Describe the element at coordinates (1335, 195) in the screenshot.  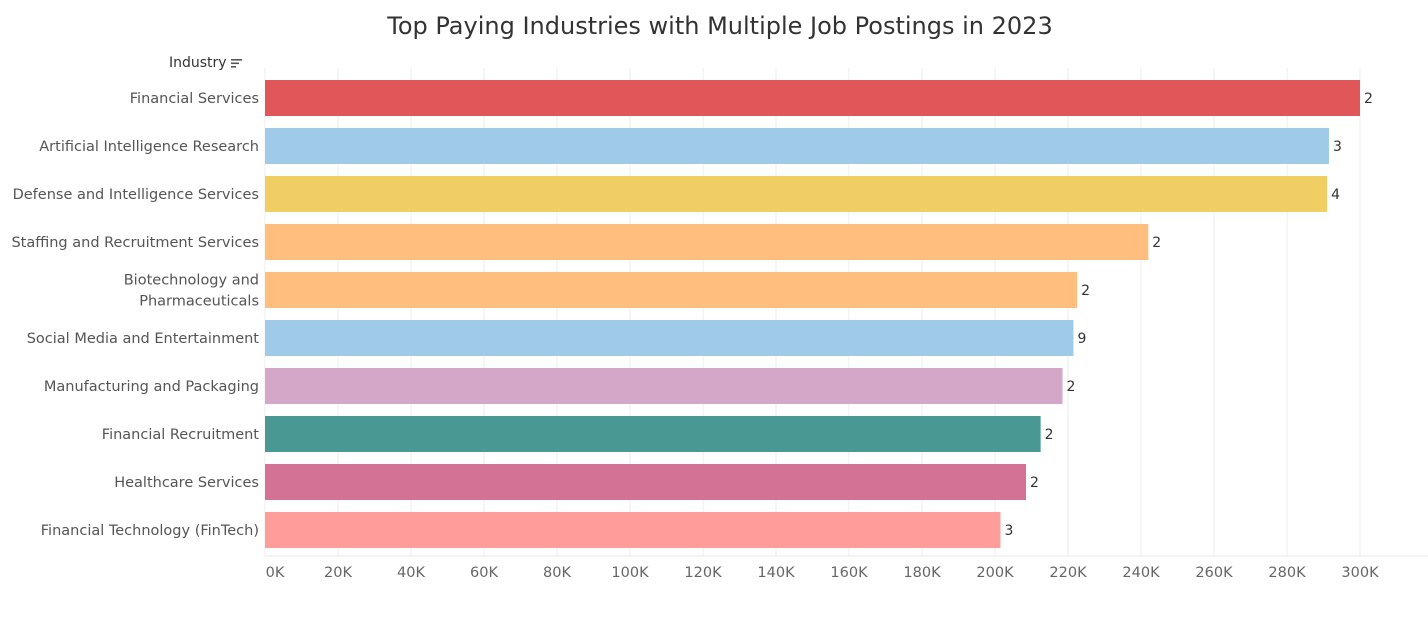
I see `data-label: 4` at that location.